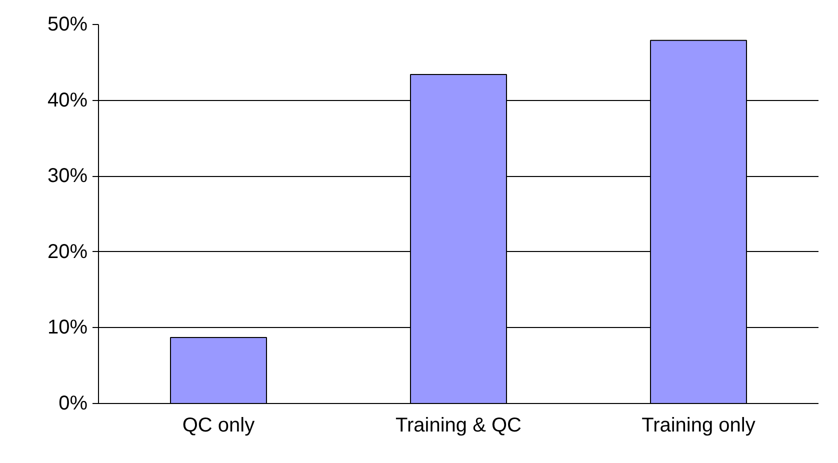 This screenshot has width=838, height=463. I want to click on y-tick-label: 10%, so click(67, 327).